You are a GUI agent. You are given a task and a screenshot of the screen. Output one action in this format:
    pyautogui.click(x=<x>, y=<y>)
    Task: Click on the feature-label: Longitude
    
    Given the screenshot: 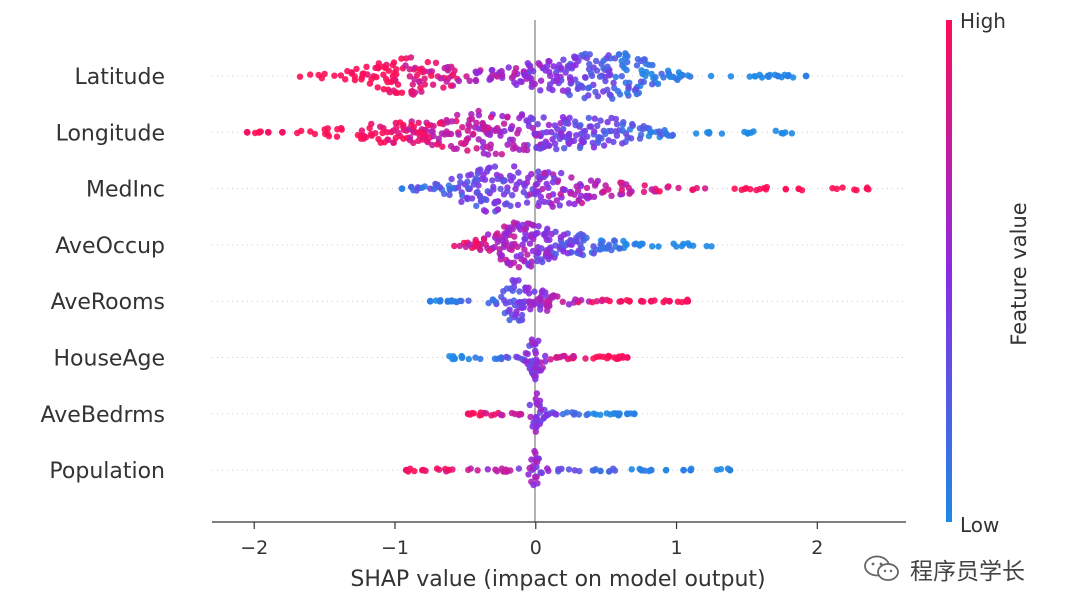 What is the action you would take?
    pyautogui.click(x=110, y=133)
    